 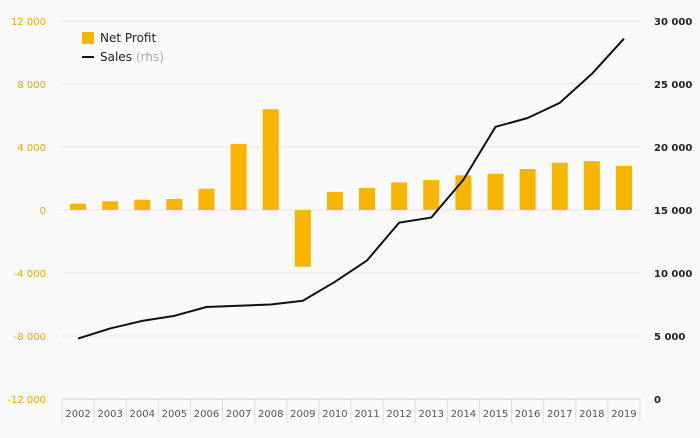 What do you see at coordinates (495, 414) in the screenshot?
I see `x-tick-label: 2015` at bounding box center [495, 414].